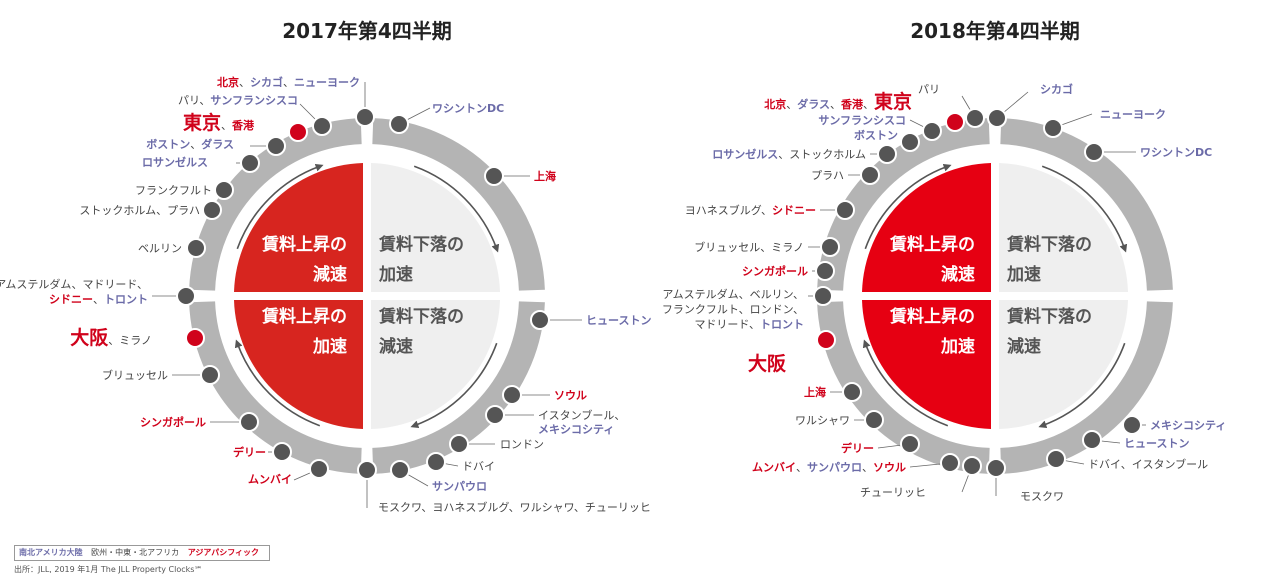 The height and width of the screenshot is (584, 1280). Describe the element at coordinates (772, 309) in the screenshot. I see `city-name: ロンドン` at that location.